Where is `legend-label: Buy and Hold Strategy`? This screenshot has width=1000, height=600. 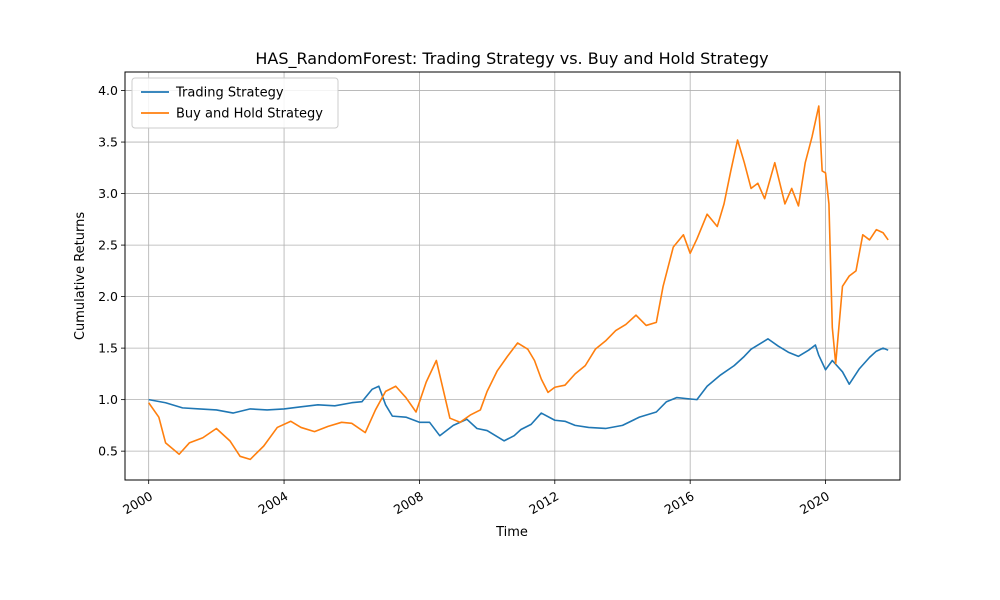
legend-label: Buy and Hold Strategy is located at coordinates (249, 114).